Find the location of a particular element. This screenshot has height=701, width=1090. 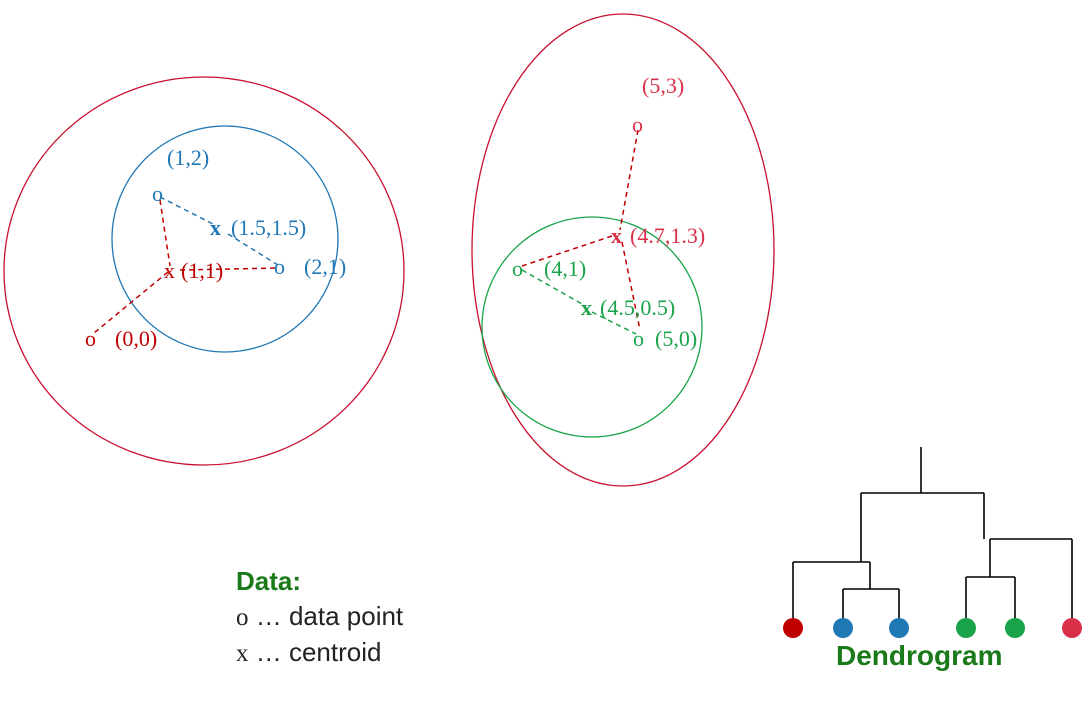

point-1-2-label: (1,2) is located at coordinates (188, 157).